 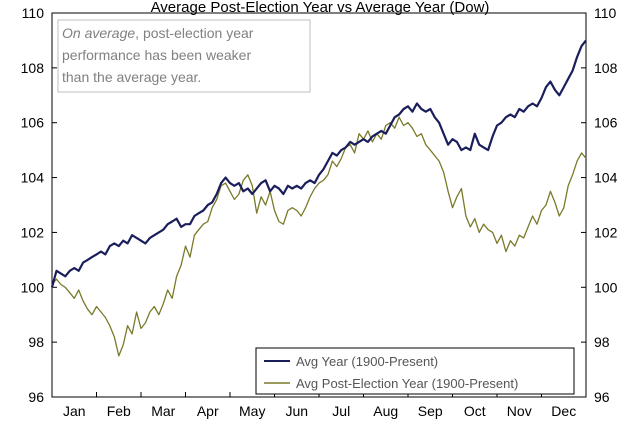 I want to click on y-tick-label-left: 102, so click(x=33, y=232).